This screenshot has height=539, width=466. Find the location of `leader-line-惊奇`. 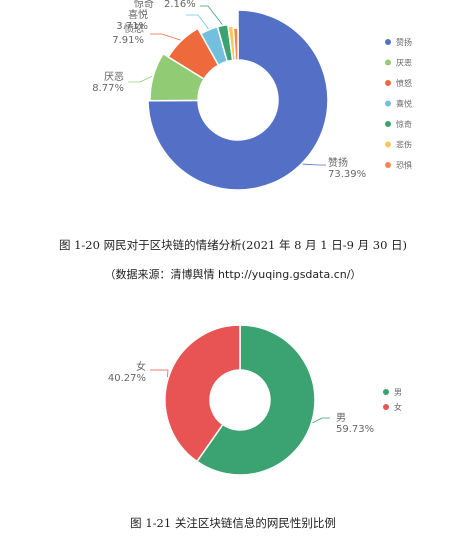

leader-line-惊奇 is located at coordinates (211, 15).